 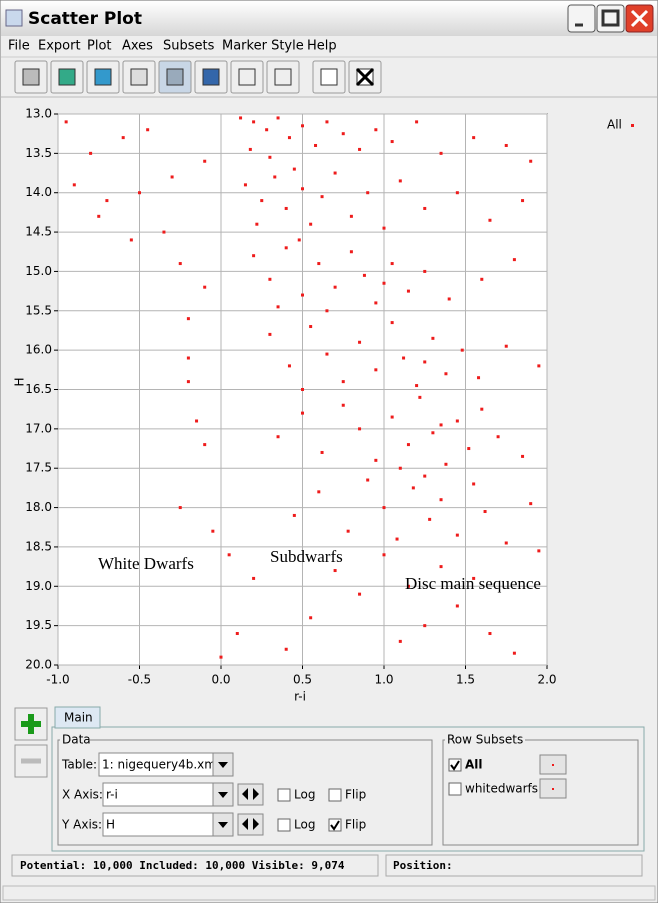 I want to click on group-title: Row Subsets, so click(x=485, y=740).